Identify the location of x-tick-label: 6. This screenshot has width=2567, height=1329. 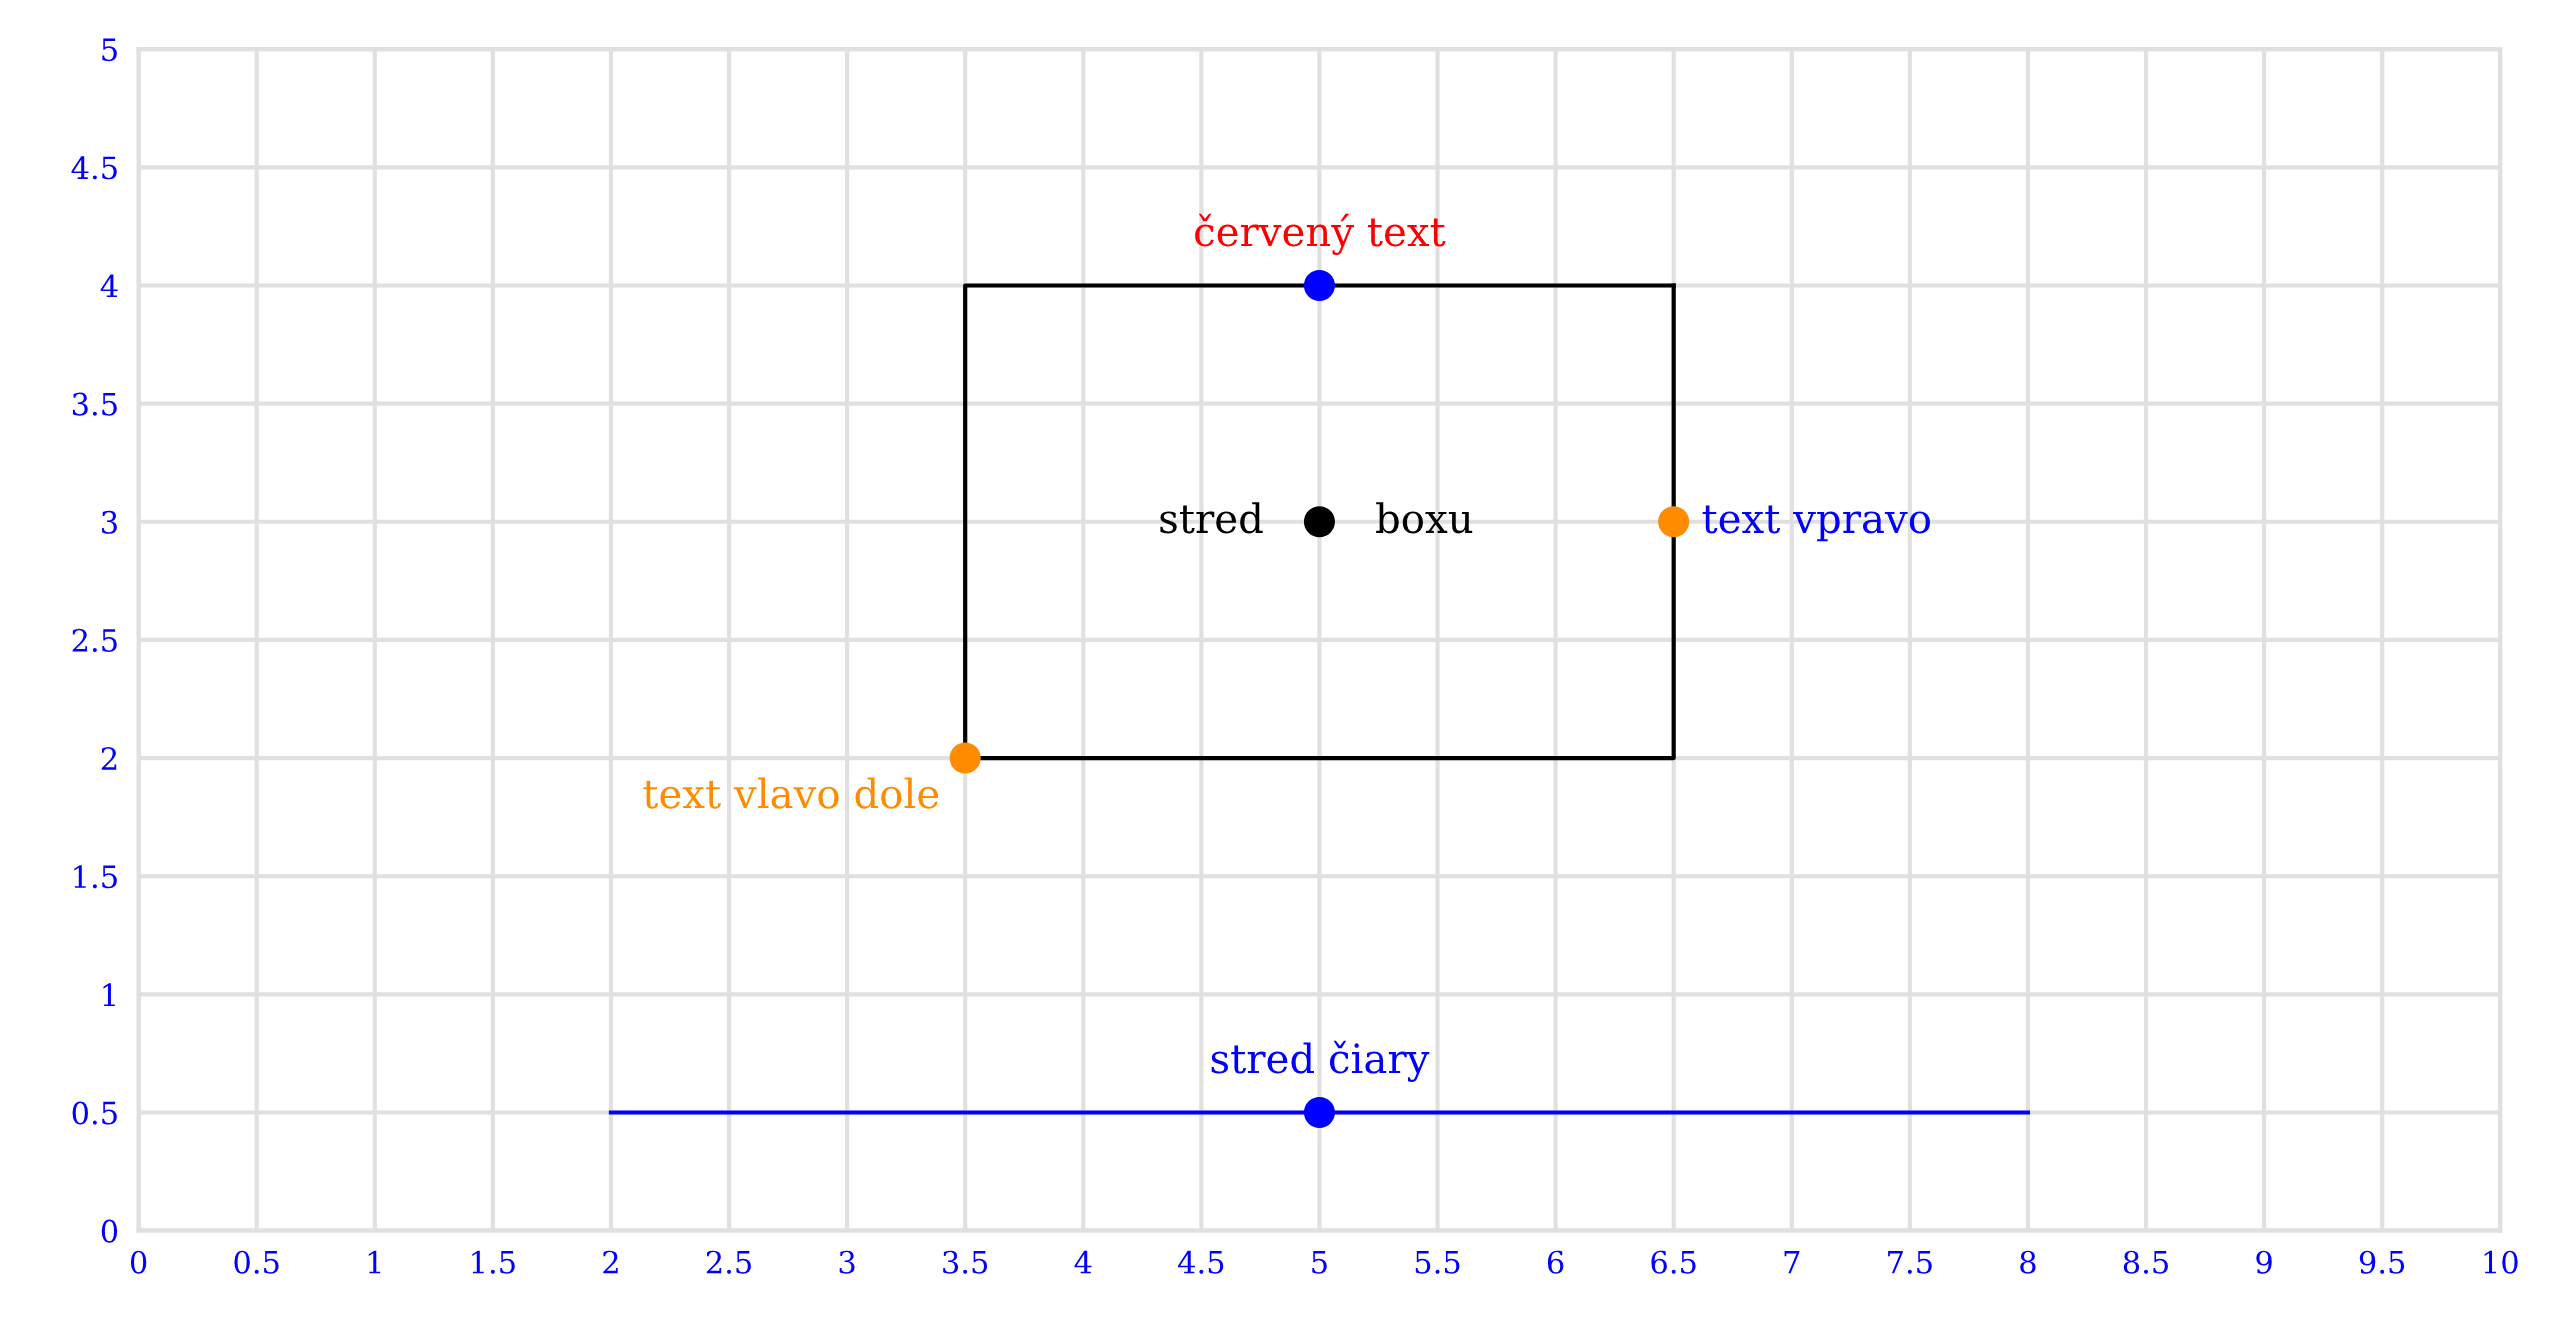
(1555, 1262).